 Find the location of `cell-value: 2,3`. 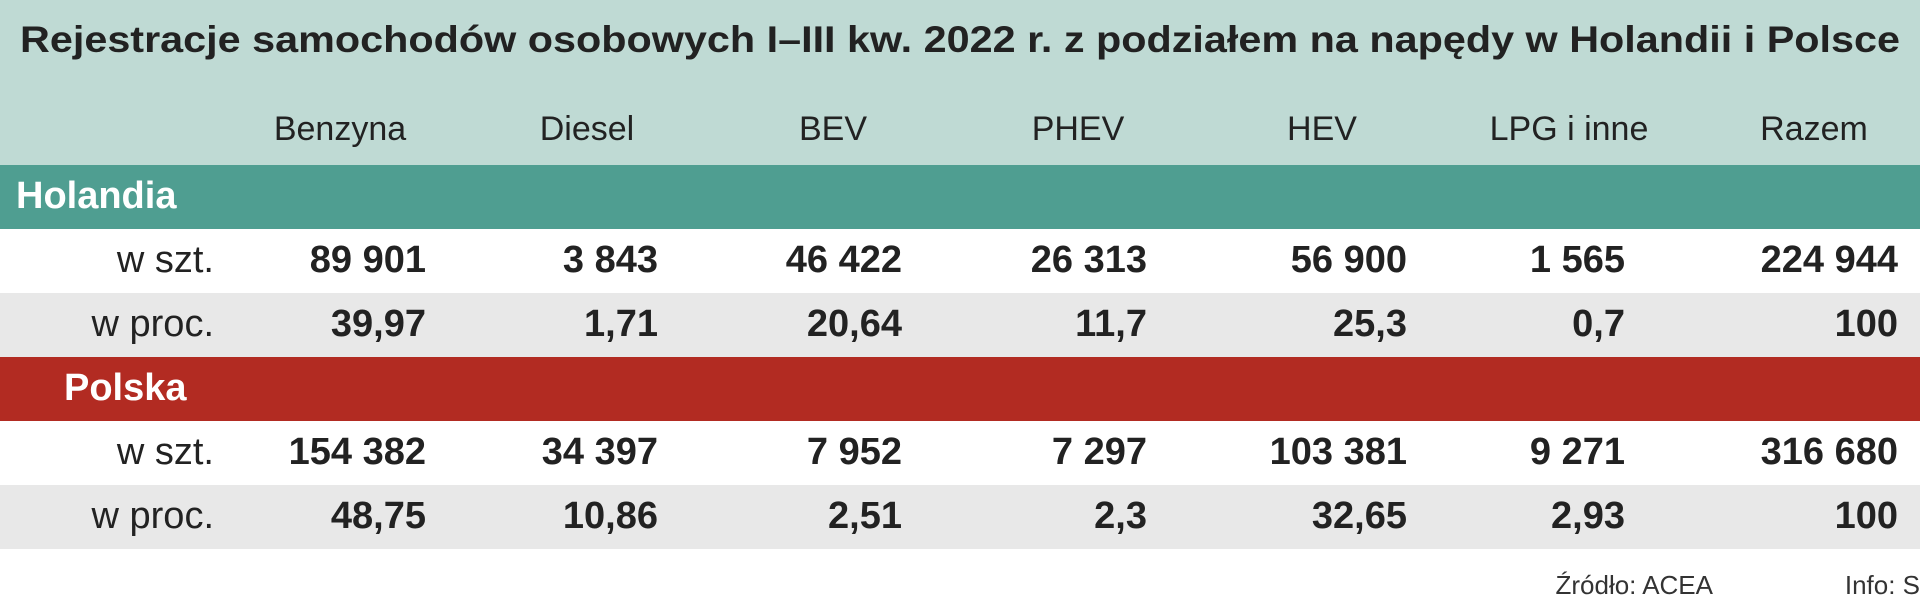

cell-value: 2,3 is located at coordinates (1120, 516).